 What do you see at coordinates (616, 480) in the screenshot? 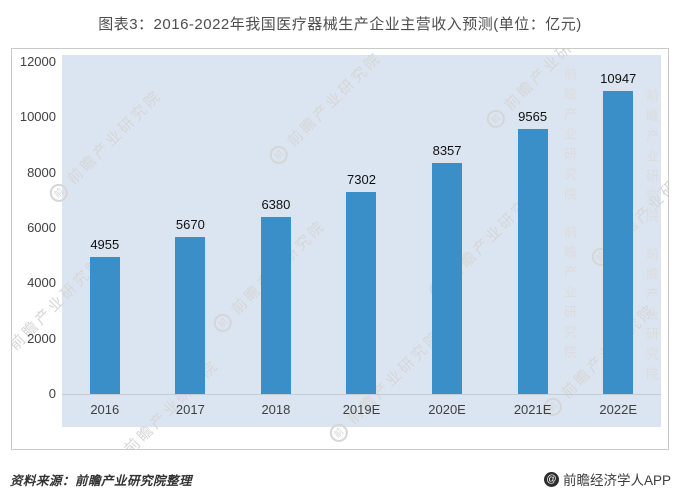
I see `brand-name: 前瞻经济学人APP` at bounding box center [616, 480].